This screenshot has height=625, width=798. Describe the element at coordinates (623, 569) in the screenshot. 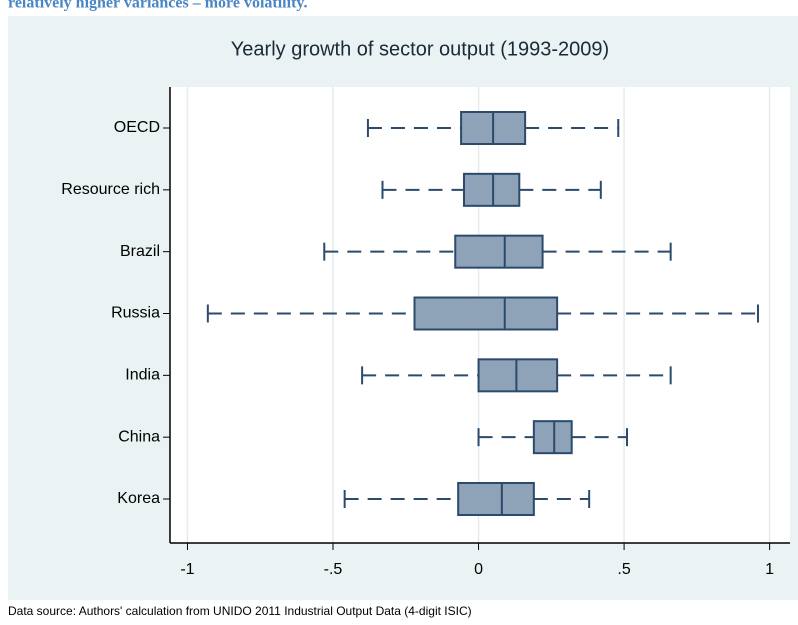

I see `x-tick-label: .5` at that location.